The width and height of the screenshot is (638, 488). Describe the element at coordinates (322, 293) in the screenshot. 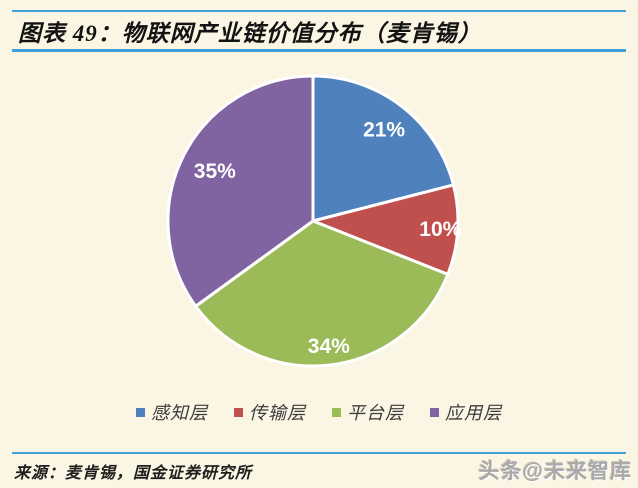

I see `pie-slice-平台层` at that location.